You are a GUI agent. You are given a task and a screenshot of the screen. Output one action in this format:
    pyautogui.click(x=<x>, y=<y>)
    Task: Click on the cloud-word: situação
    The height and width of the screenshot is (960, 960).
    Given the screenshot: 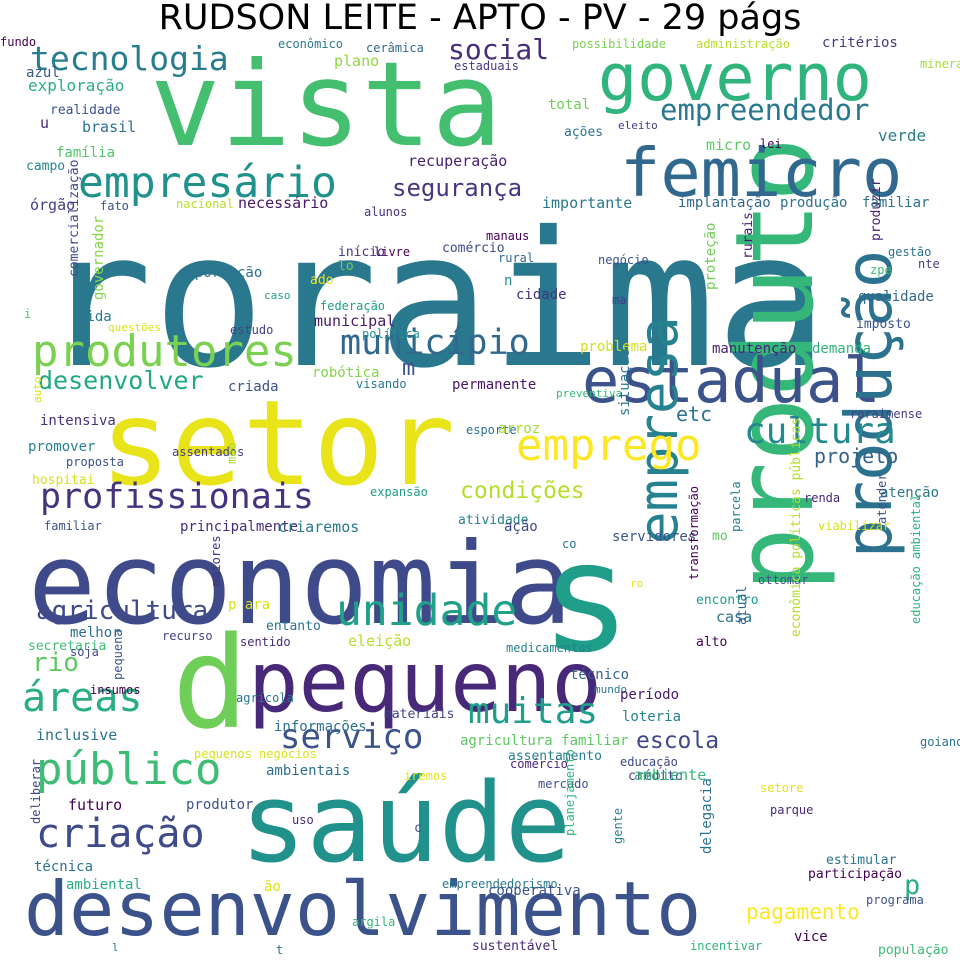 What is the action you would take?
    pyautogui.click(x=625, y=382)
    